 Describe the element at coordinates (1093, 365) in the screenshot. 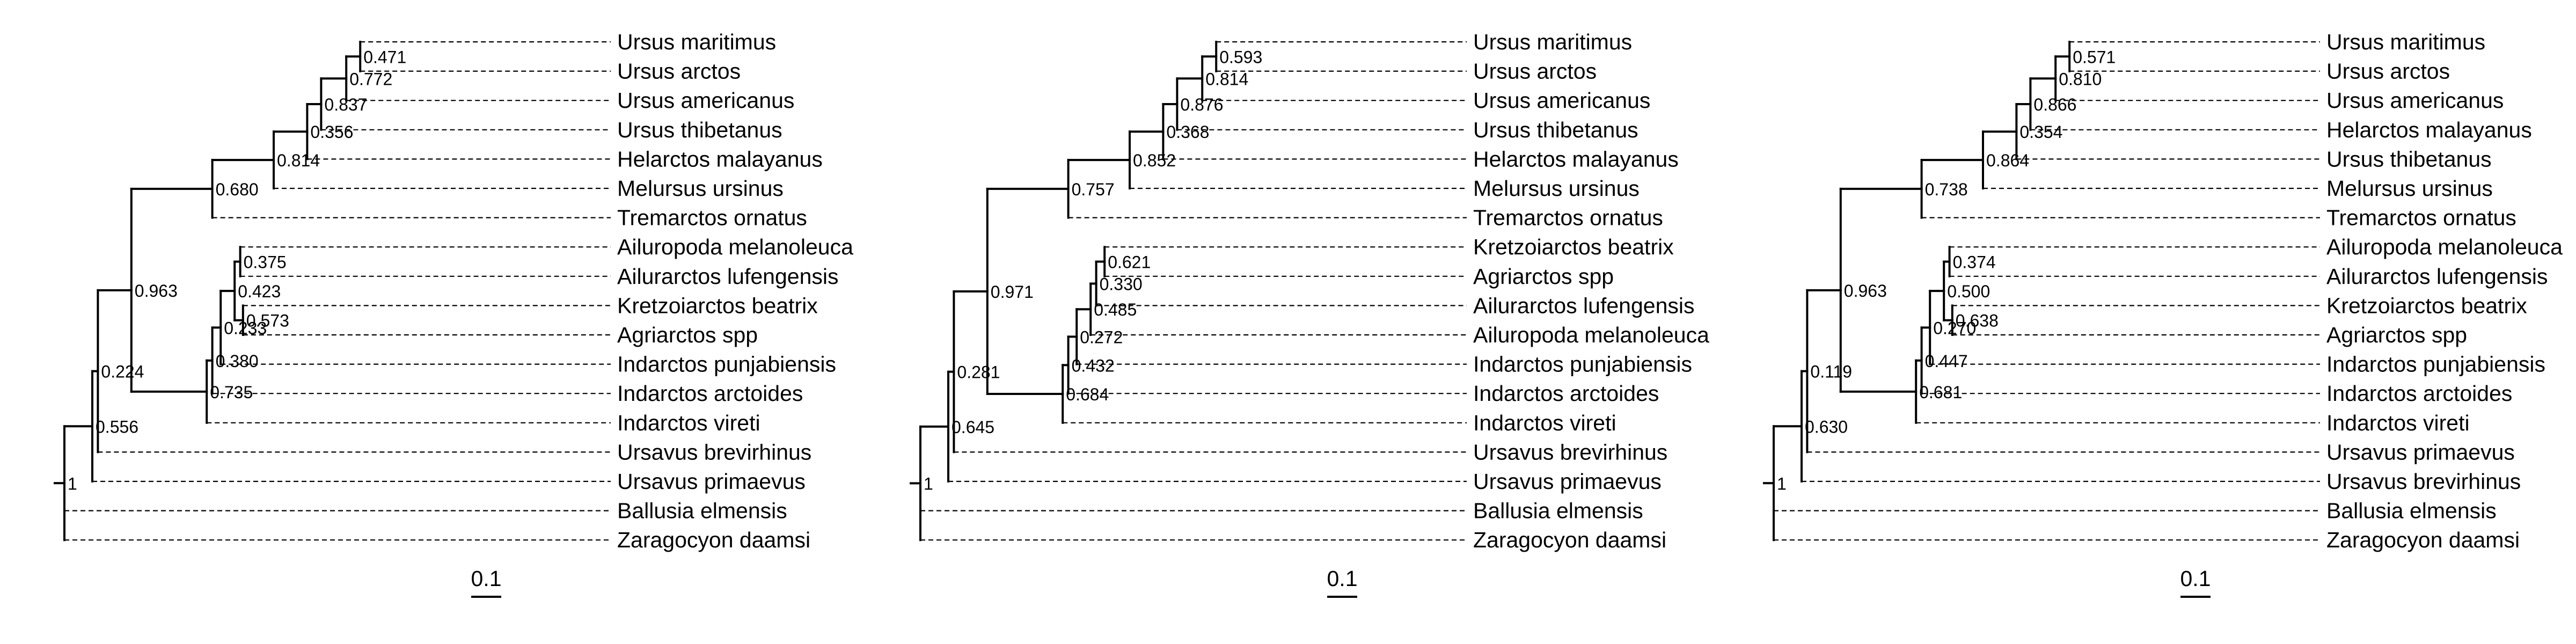

I see `support-value-q11: 0.432` at that location.